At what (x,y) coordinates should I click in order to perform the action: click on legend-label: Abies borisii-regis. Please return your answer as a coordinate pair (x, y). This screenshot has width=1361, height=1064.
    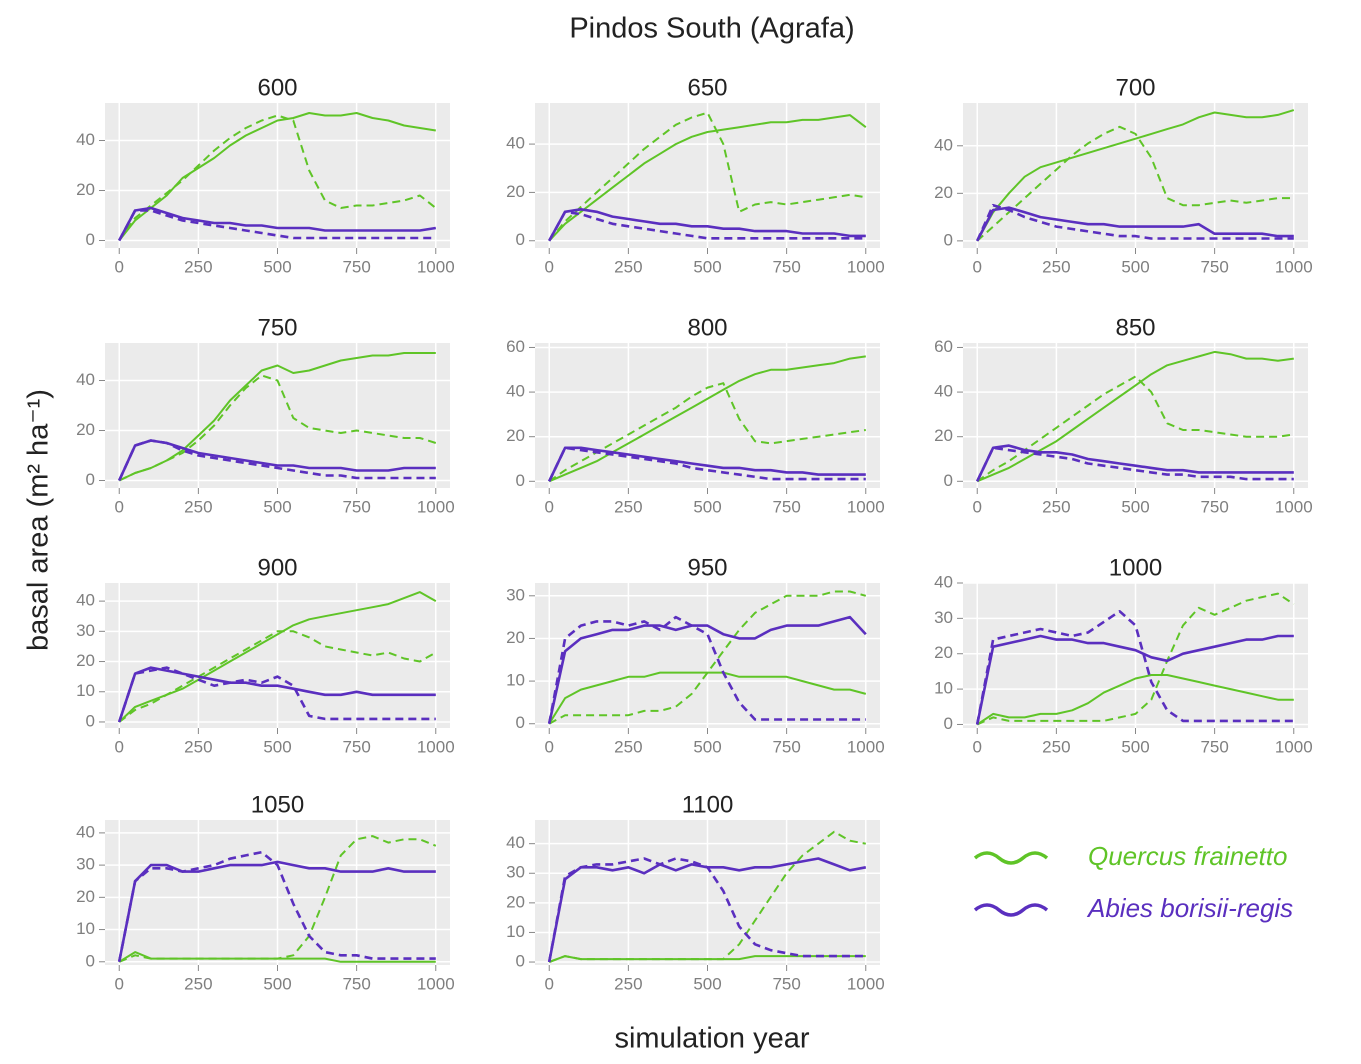
    Looking at the image, I should click on (1189, 908).